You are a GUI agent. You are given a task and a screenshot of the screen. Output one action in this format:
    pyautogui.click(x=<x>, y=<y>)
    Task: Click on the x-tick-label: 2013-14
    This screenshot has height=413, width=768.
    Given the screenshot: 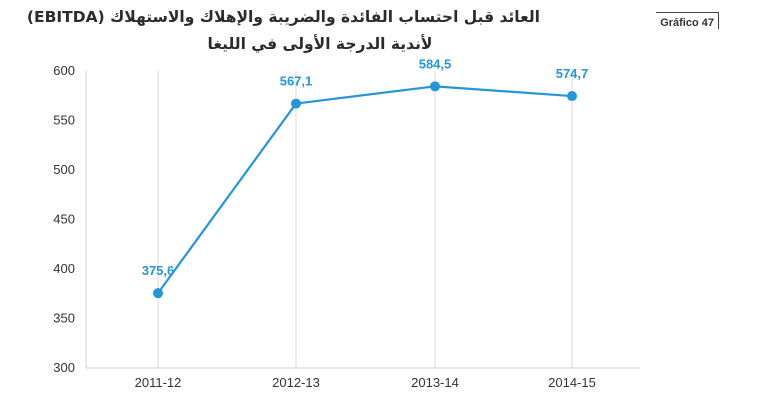 What is the action you would take?
    pyautogui.click(x=435, y=382)
    